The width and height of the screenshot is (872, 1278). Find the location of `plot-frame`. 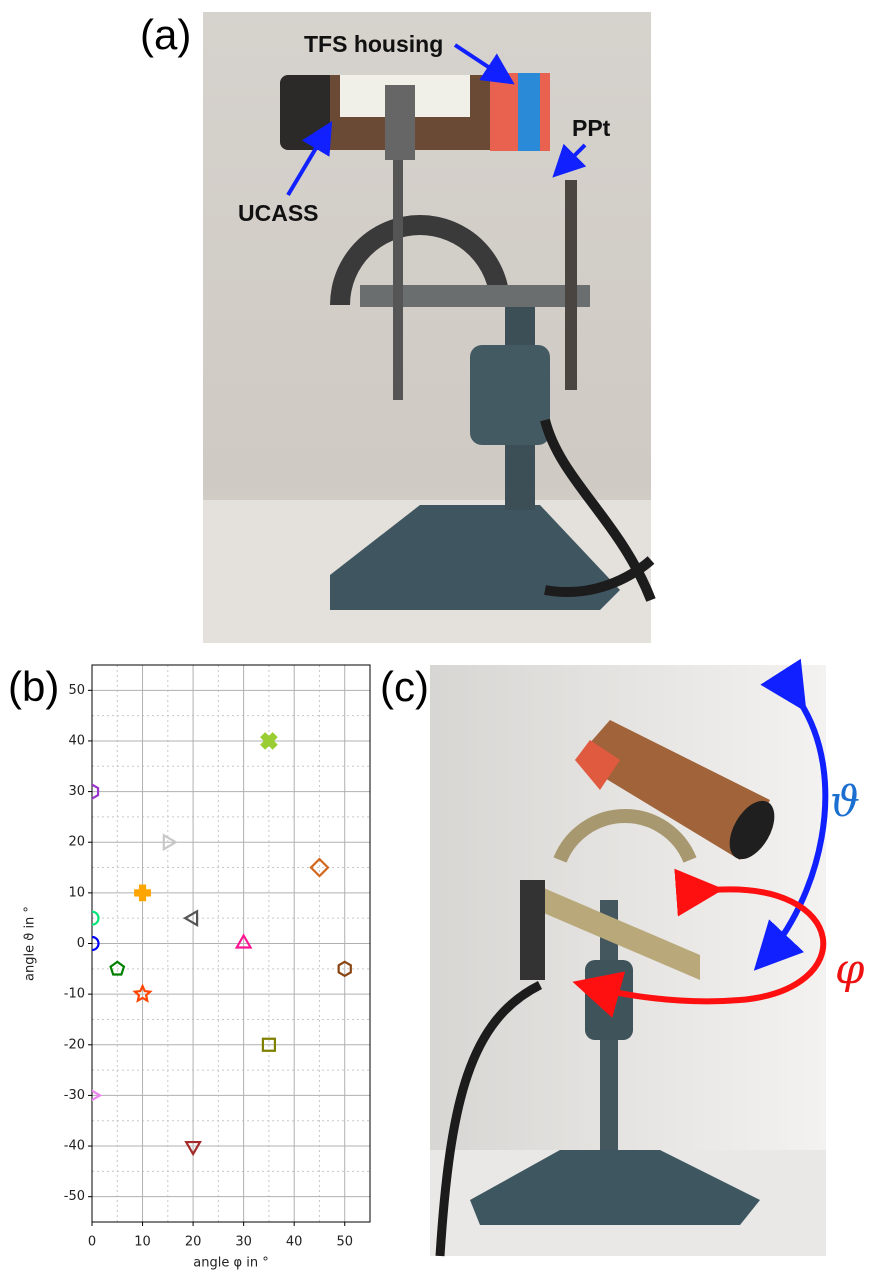

plot-frame is located at coordinates (231, 943).